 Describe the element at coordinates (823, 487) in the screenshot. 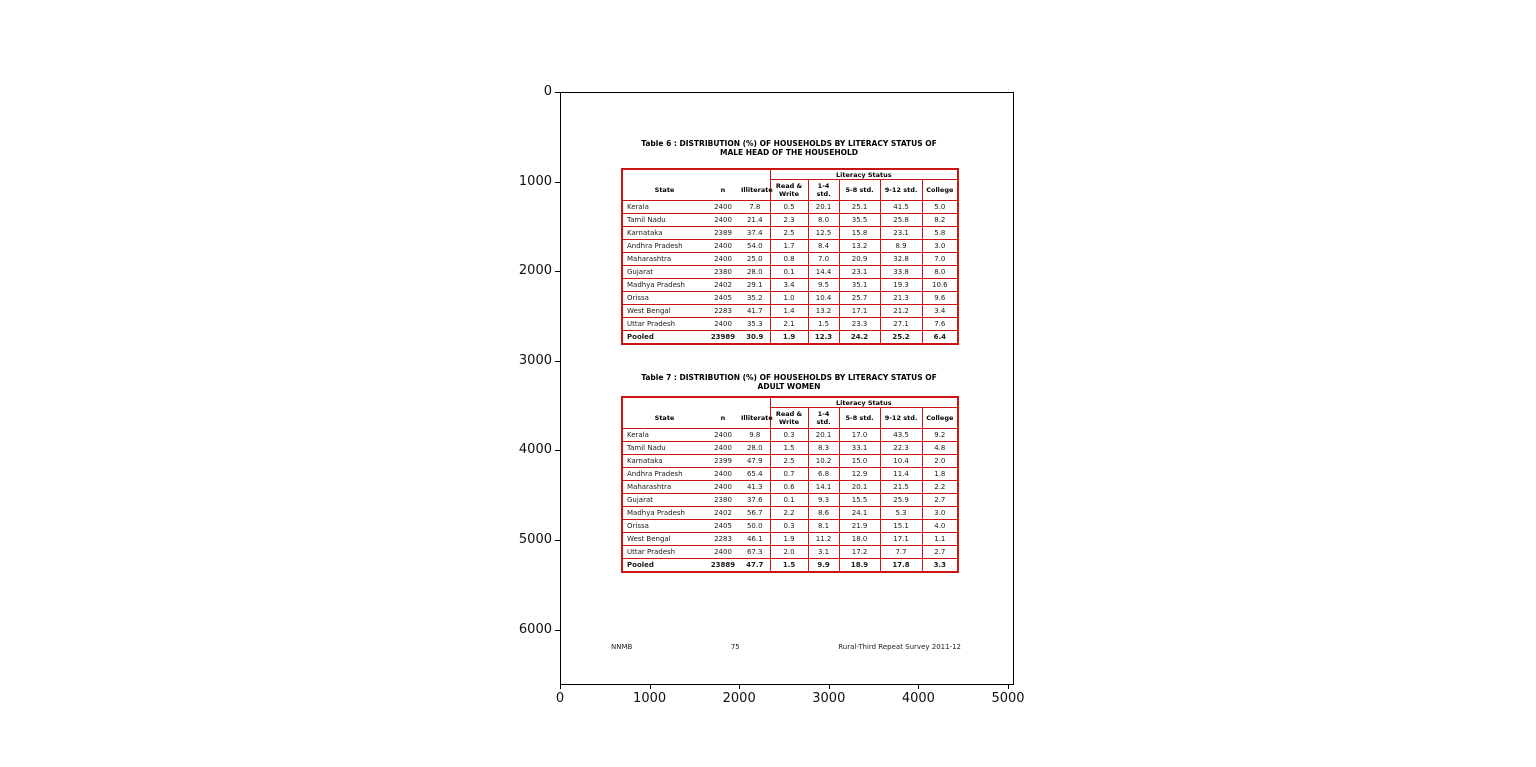

I see `value-cell: 14.1` at that location.